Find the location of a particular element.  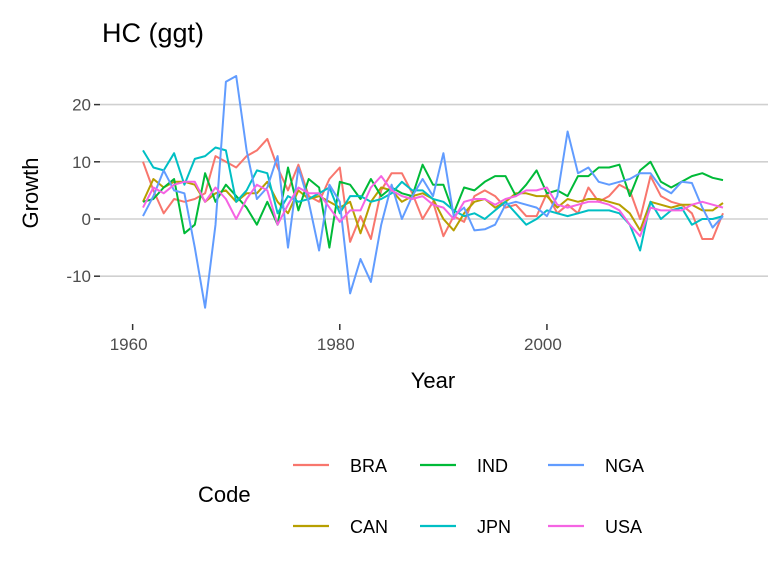

y-tick-label: 10 is located at coordinates (81, 162).